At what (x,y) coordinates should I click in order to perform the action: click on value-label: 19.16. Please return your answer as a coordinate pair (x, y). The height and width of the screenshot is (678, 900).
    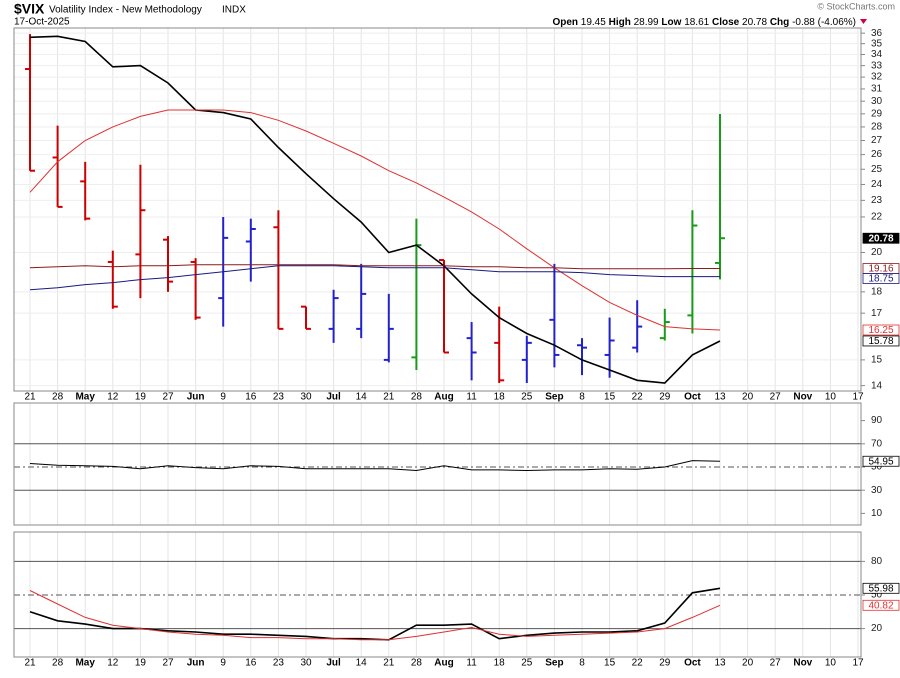
    Looking at the image, I should click on (880, 269).